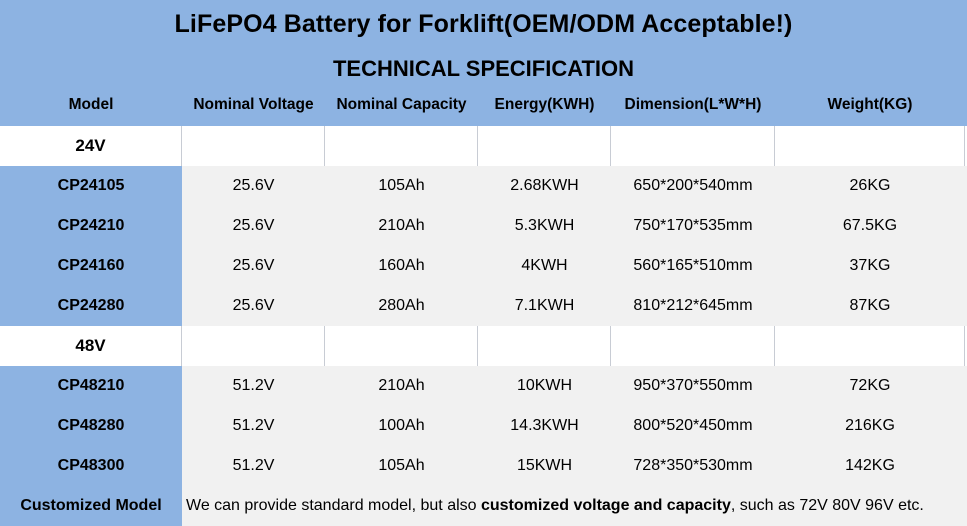 This screenshot has width=967, height=526. I want to click on dimension-cell: 800*520*450mm, so click(693, 425).